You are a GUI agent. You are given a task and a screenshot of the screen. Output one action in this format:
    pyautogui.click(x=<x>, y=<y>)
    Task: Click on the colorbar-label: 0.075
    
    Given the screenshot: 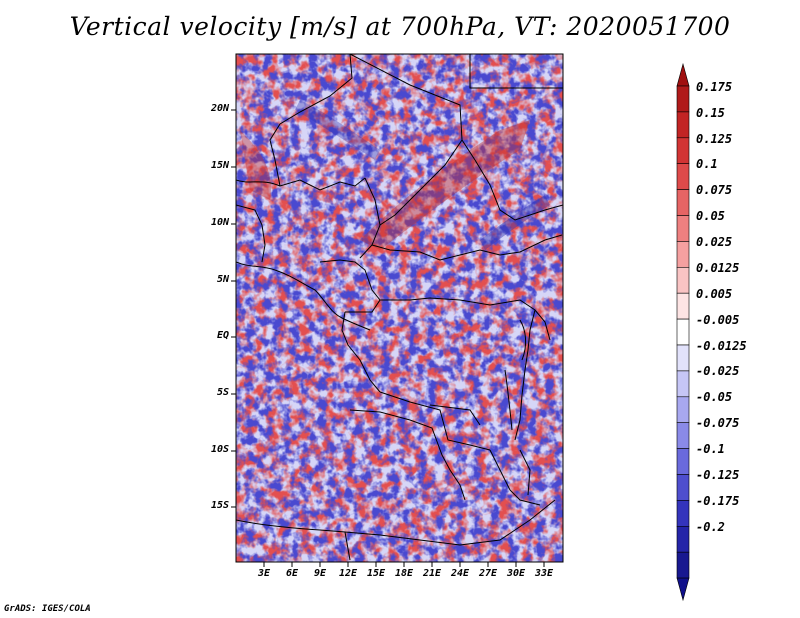 What is the action you would take?
    pyautogui.click(x=714, y=190)
    